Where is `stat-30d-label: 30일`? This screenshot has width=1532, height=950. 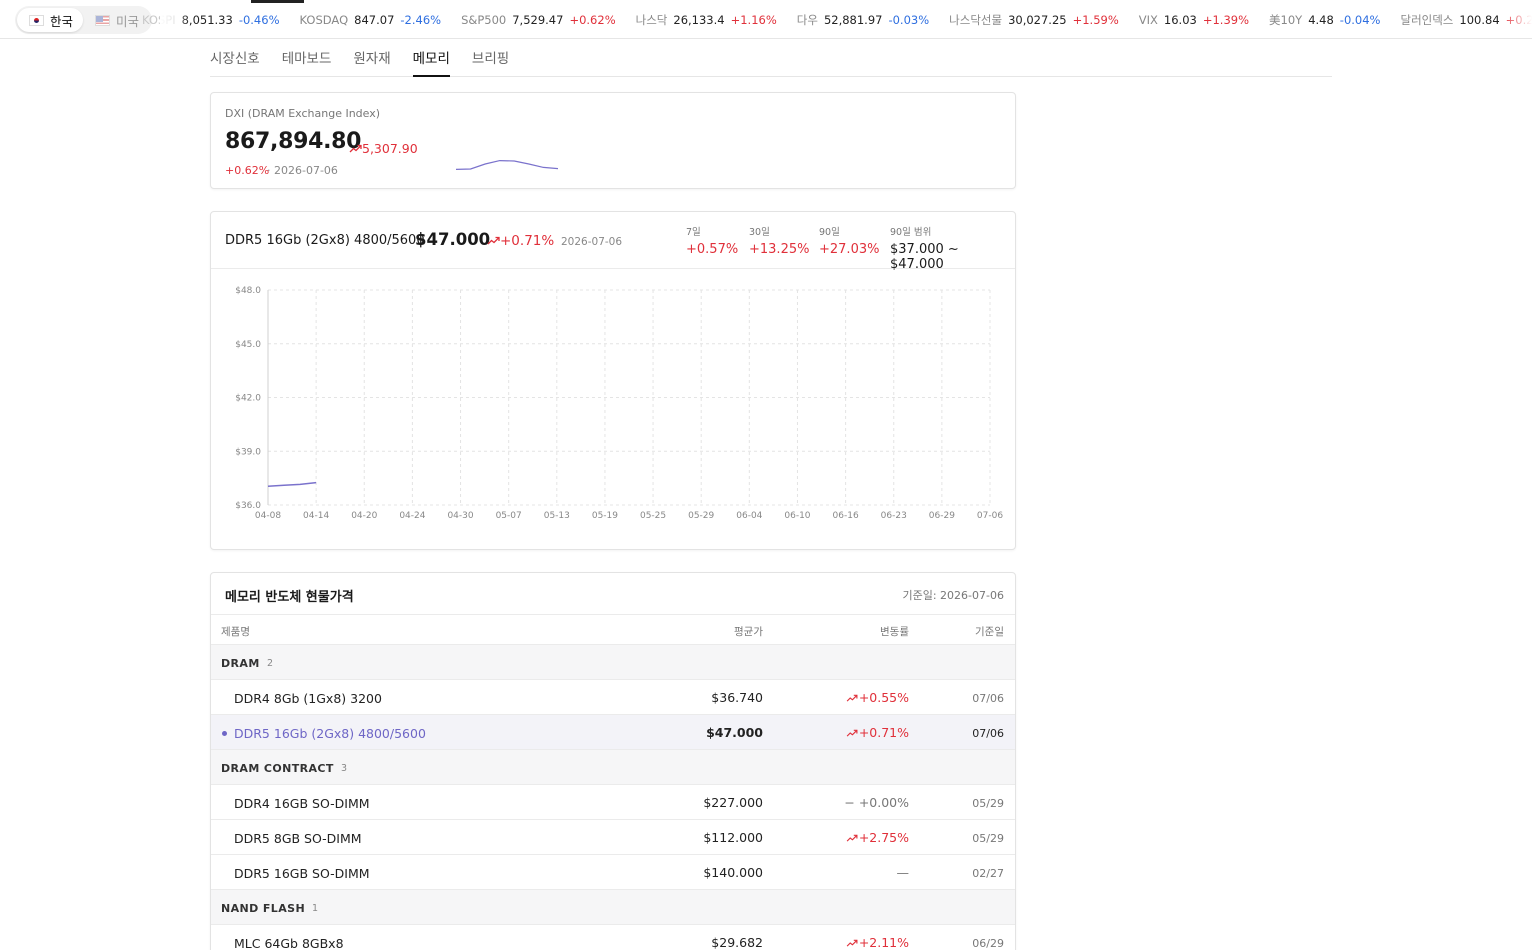 stat-30d-label: 30일 is located at coordinates (759, 232).